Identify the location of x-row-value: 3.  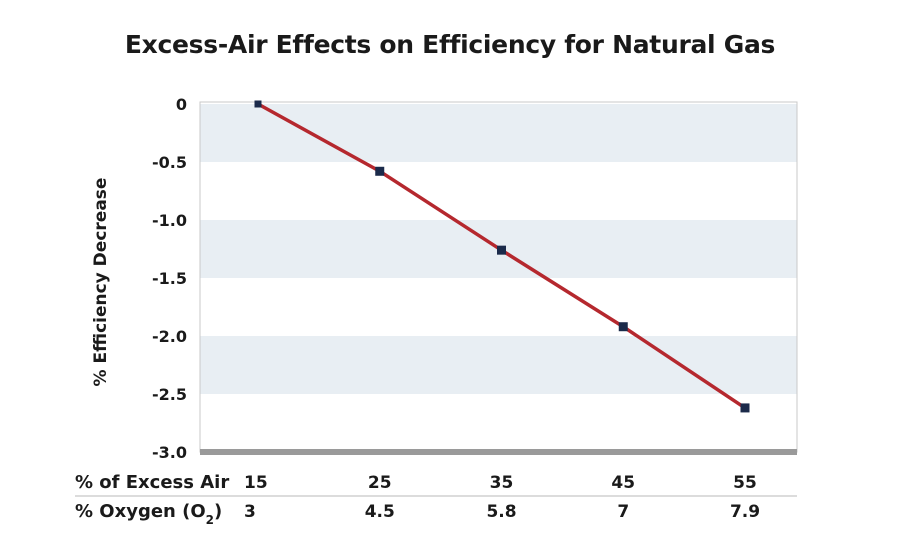
(250, 512).